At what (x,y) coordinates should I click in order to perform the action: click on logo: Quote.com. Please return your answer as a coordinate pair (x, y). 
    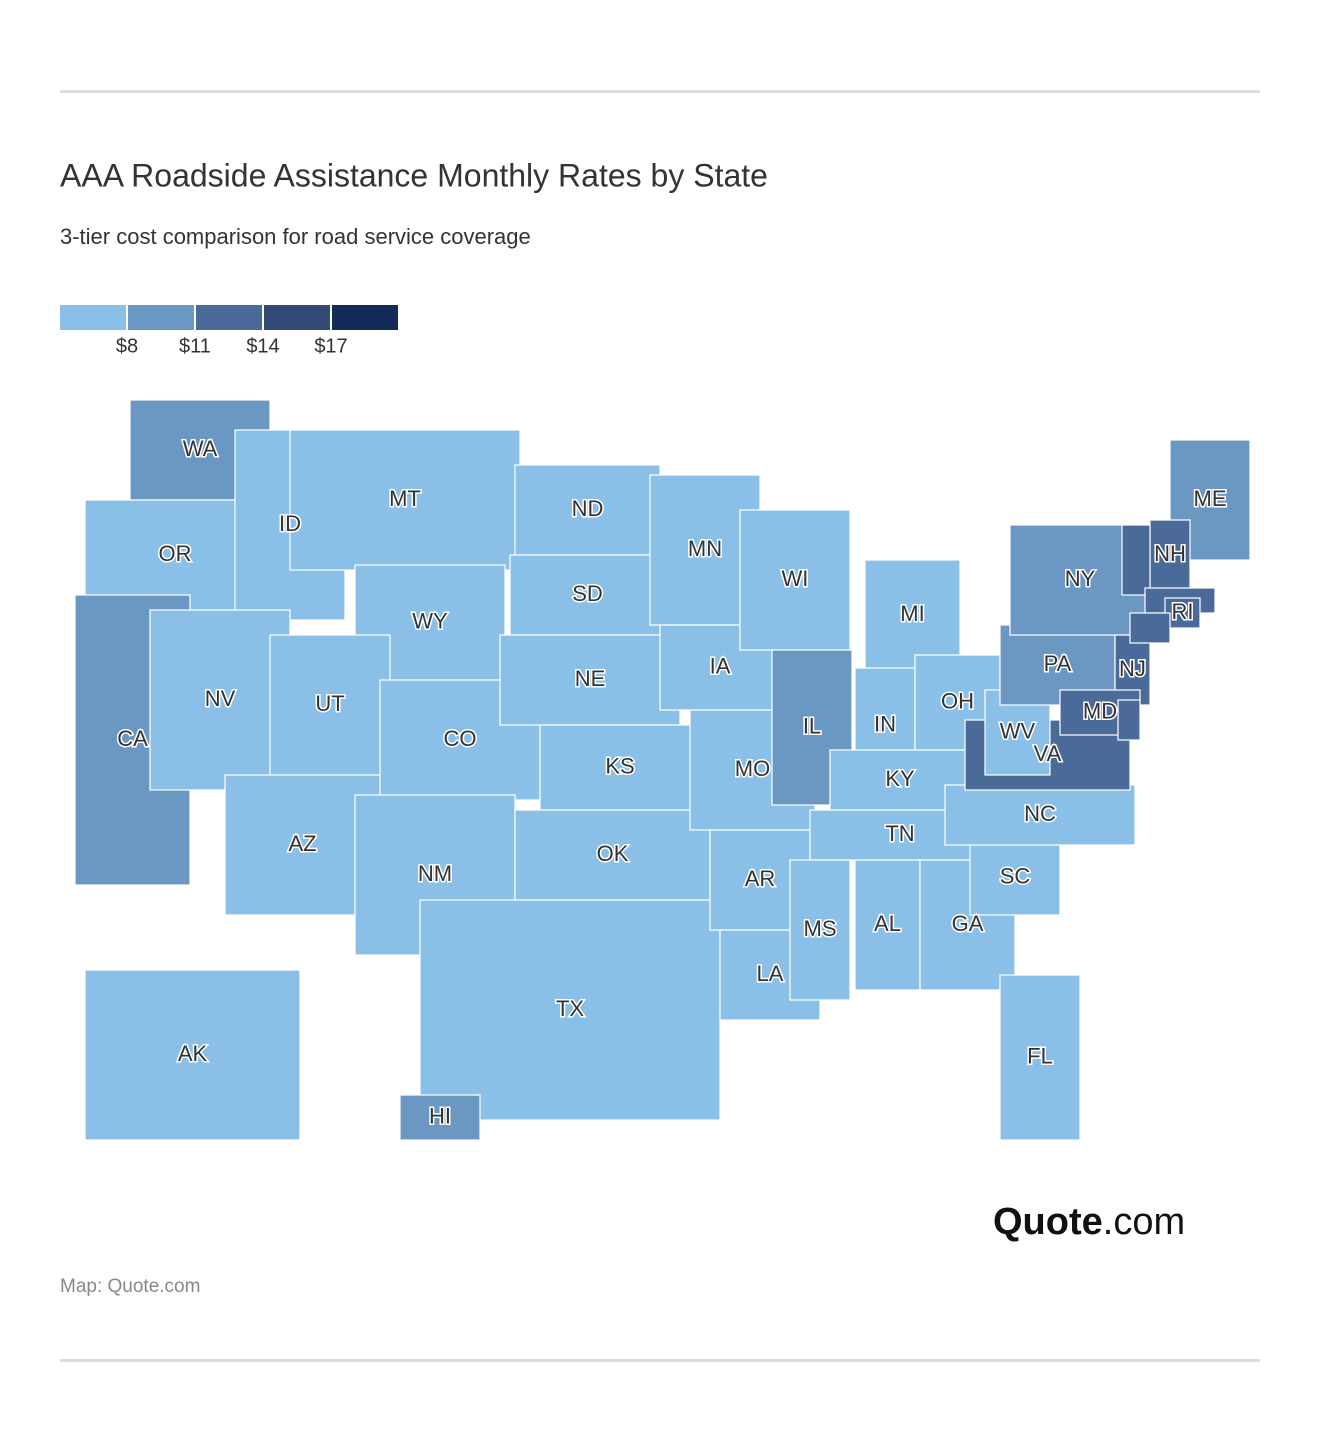
    Looking at the image, I should click on (1089, 1222).